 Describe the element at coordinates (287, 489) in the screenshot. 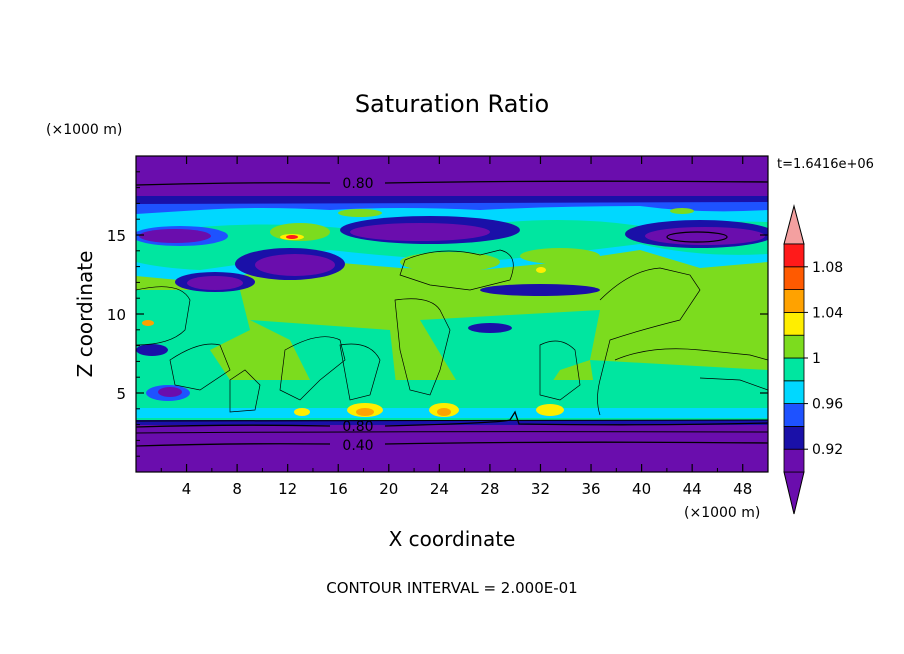

I see `x-tick-label: 12` at that location.